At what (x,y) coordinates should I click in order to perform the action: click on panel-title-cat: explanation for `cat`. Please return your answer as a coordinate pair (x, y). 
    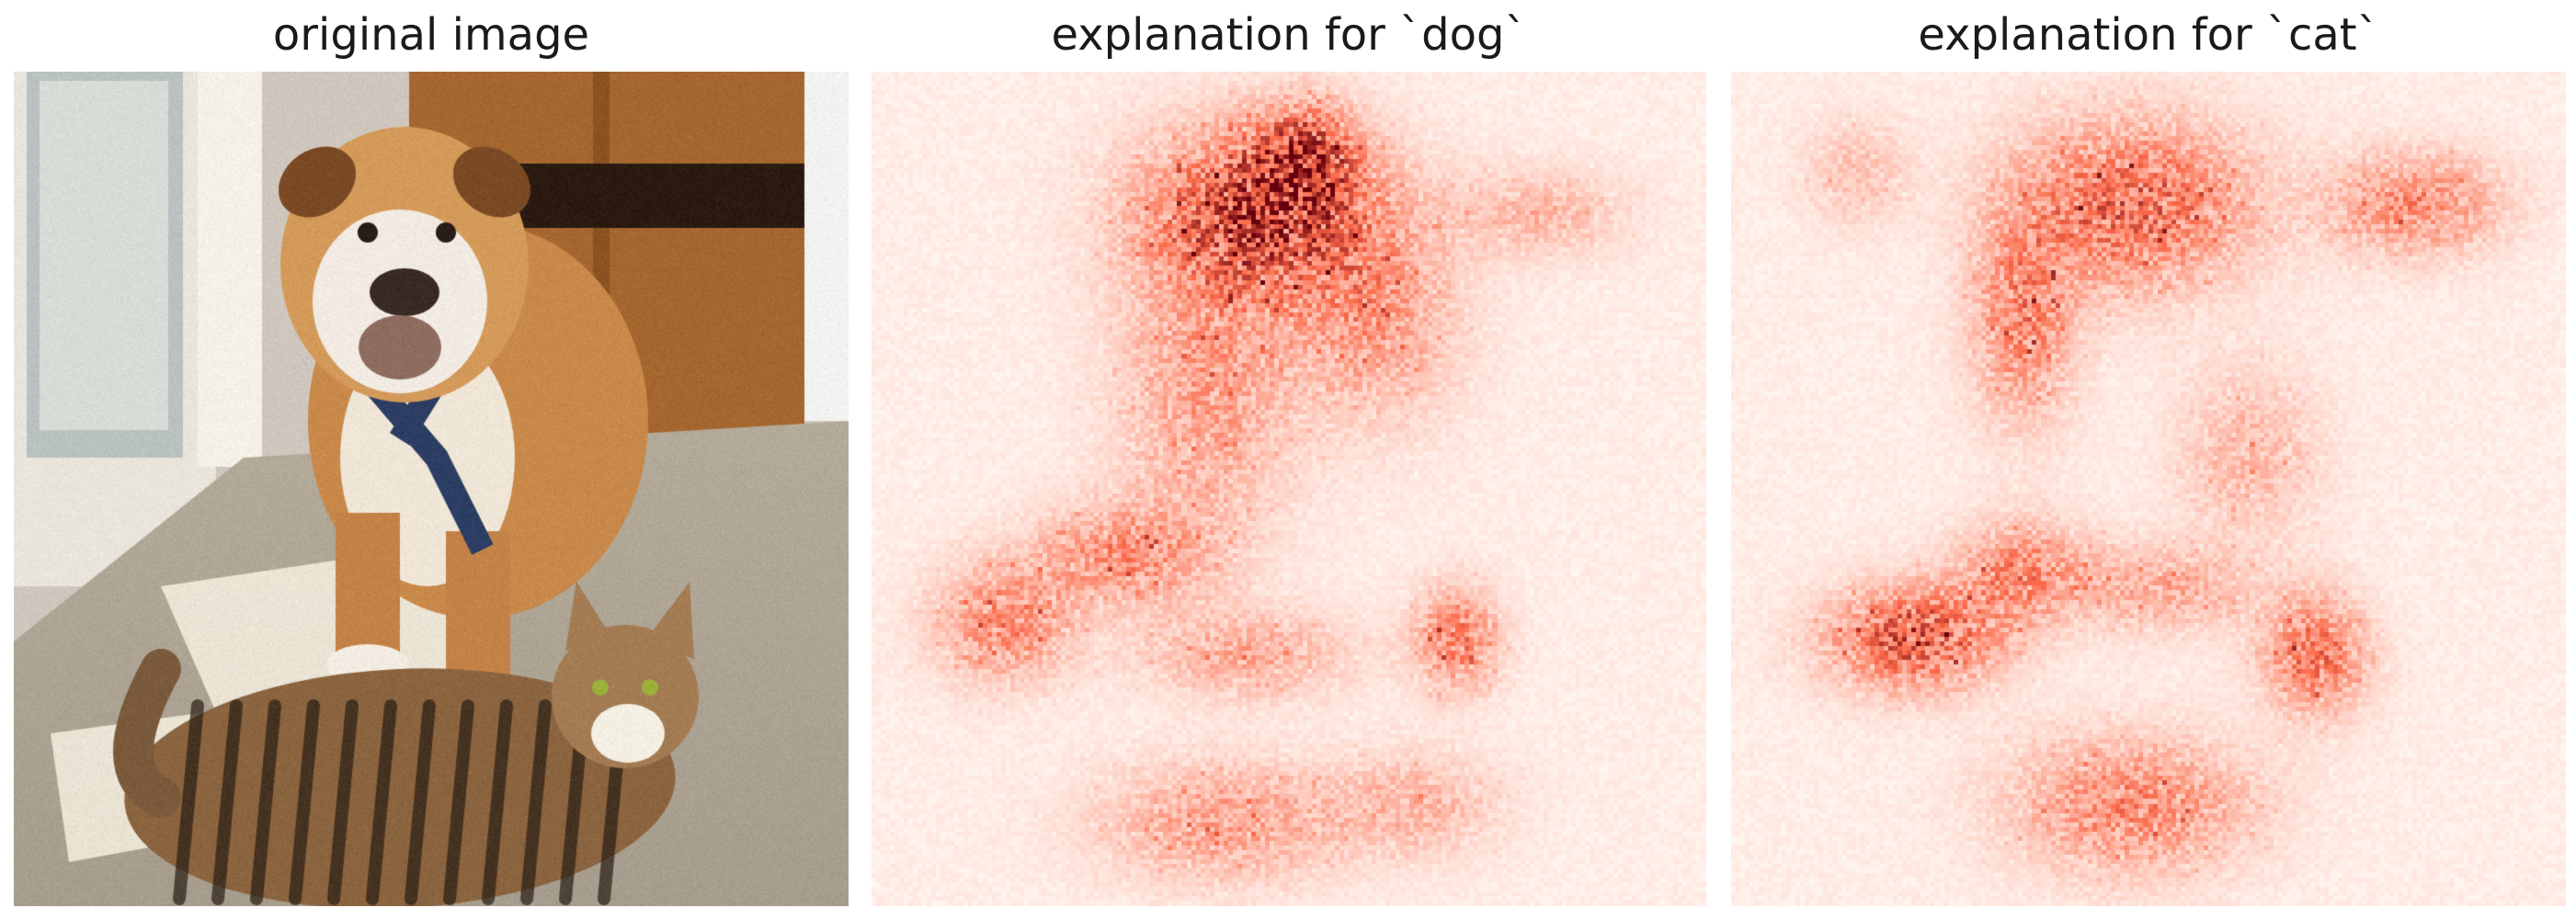
    Looking at the image, I should click on (2148, 35).